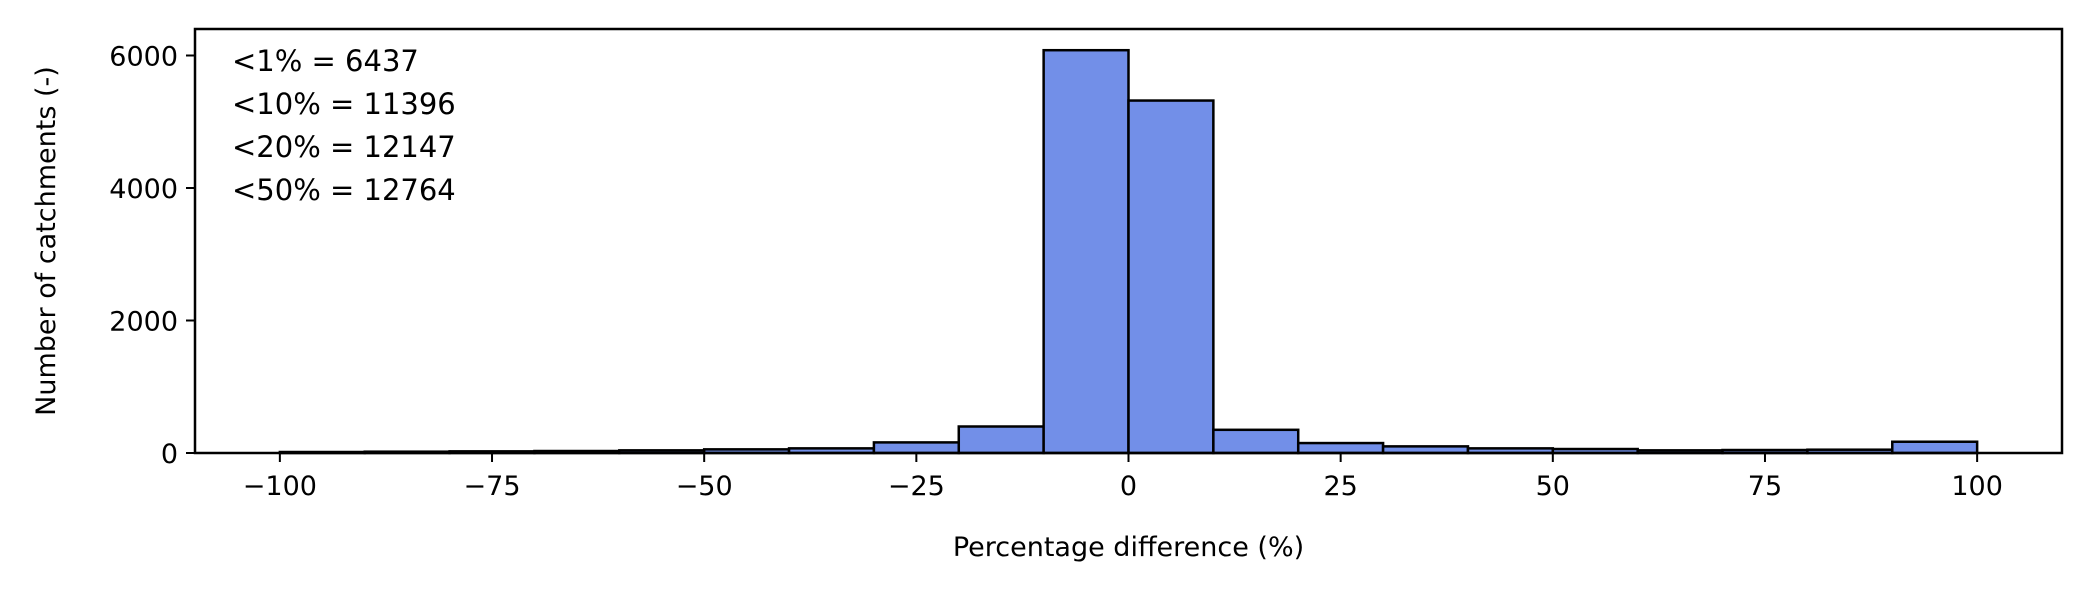 This screenshot has height=594, width=2090. I want to click on x-tick-label: 75, so click(1765, 486).